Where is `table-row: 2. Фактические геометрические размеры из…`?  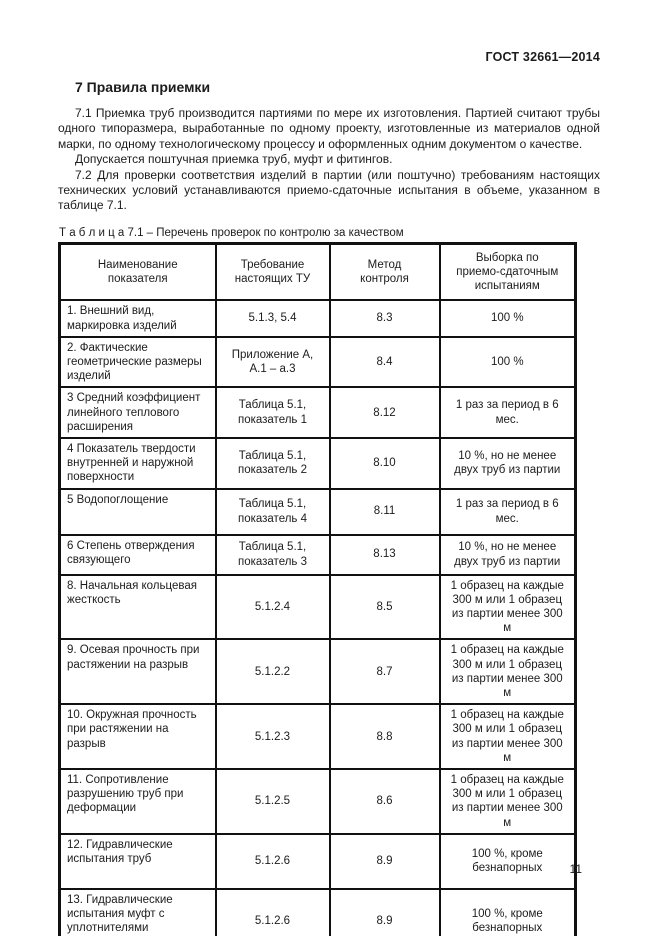
table-row: 2. Фактические геометрические размеры из… is located at coordinates (317, 362).